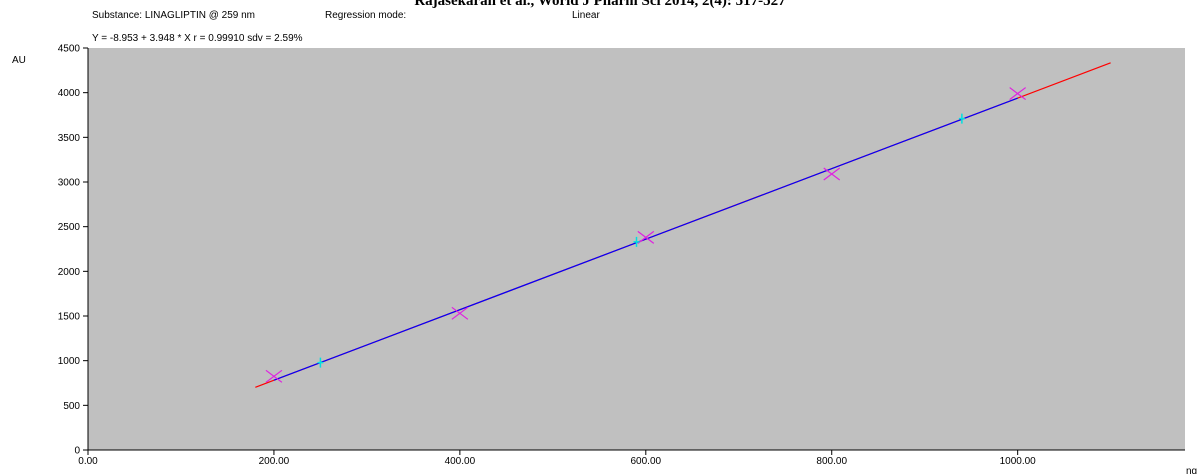 This screenshot has width=1200, height=474. What do you see at coordinates (71, 406) in the screenshot?
I see `y-tick-label: 500` at bounding box center [71, 406].